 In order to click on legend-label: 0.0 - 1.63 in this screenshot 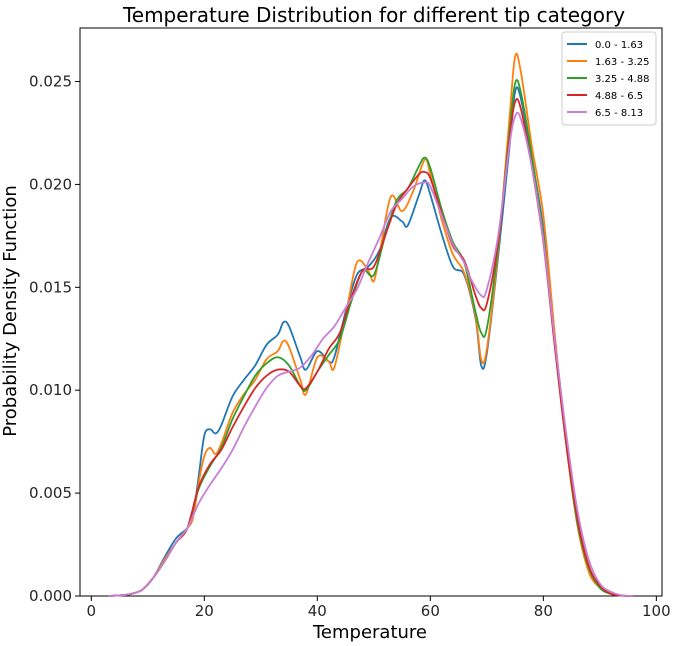, I will do `click(619, 45)`.